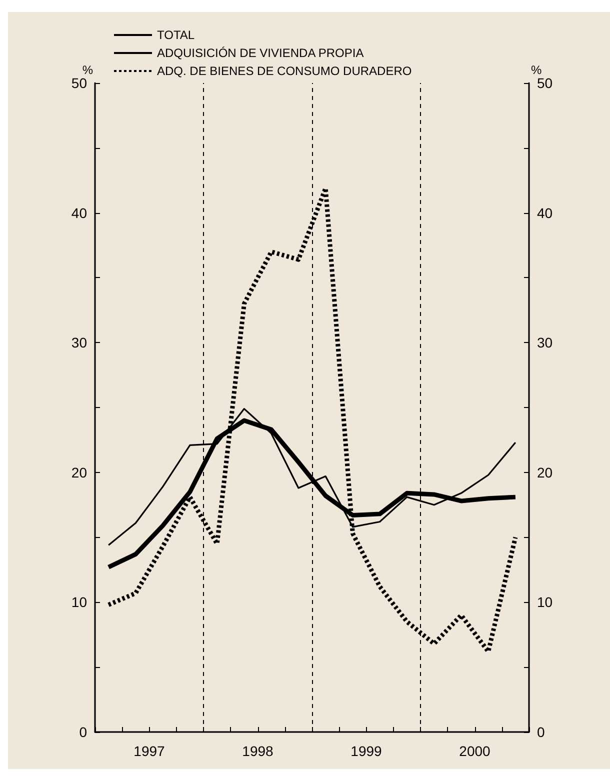 The width and height of the screenshot is (610, 781). What do you see at coordinates (545, 212) in the screenshot?
I see `y2-tick-label: 40` at bounding box center [545, 212].